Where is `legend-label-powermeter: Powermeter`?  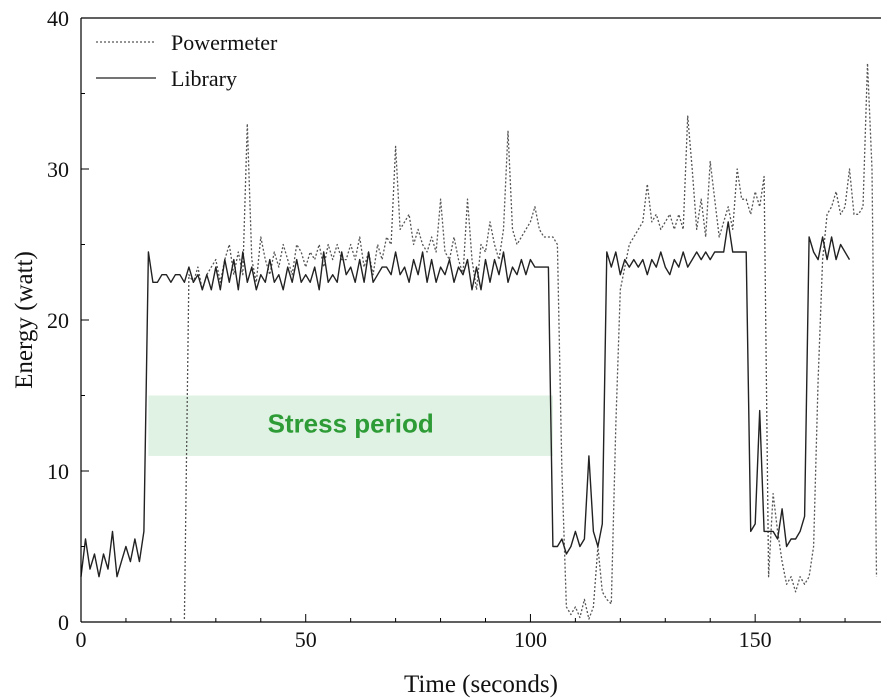
legend-label-powermeter: Powermeter is located at coordinates (224, 42).